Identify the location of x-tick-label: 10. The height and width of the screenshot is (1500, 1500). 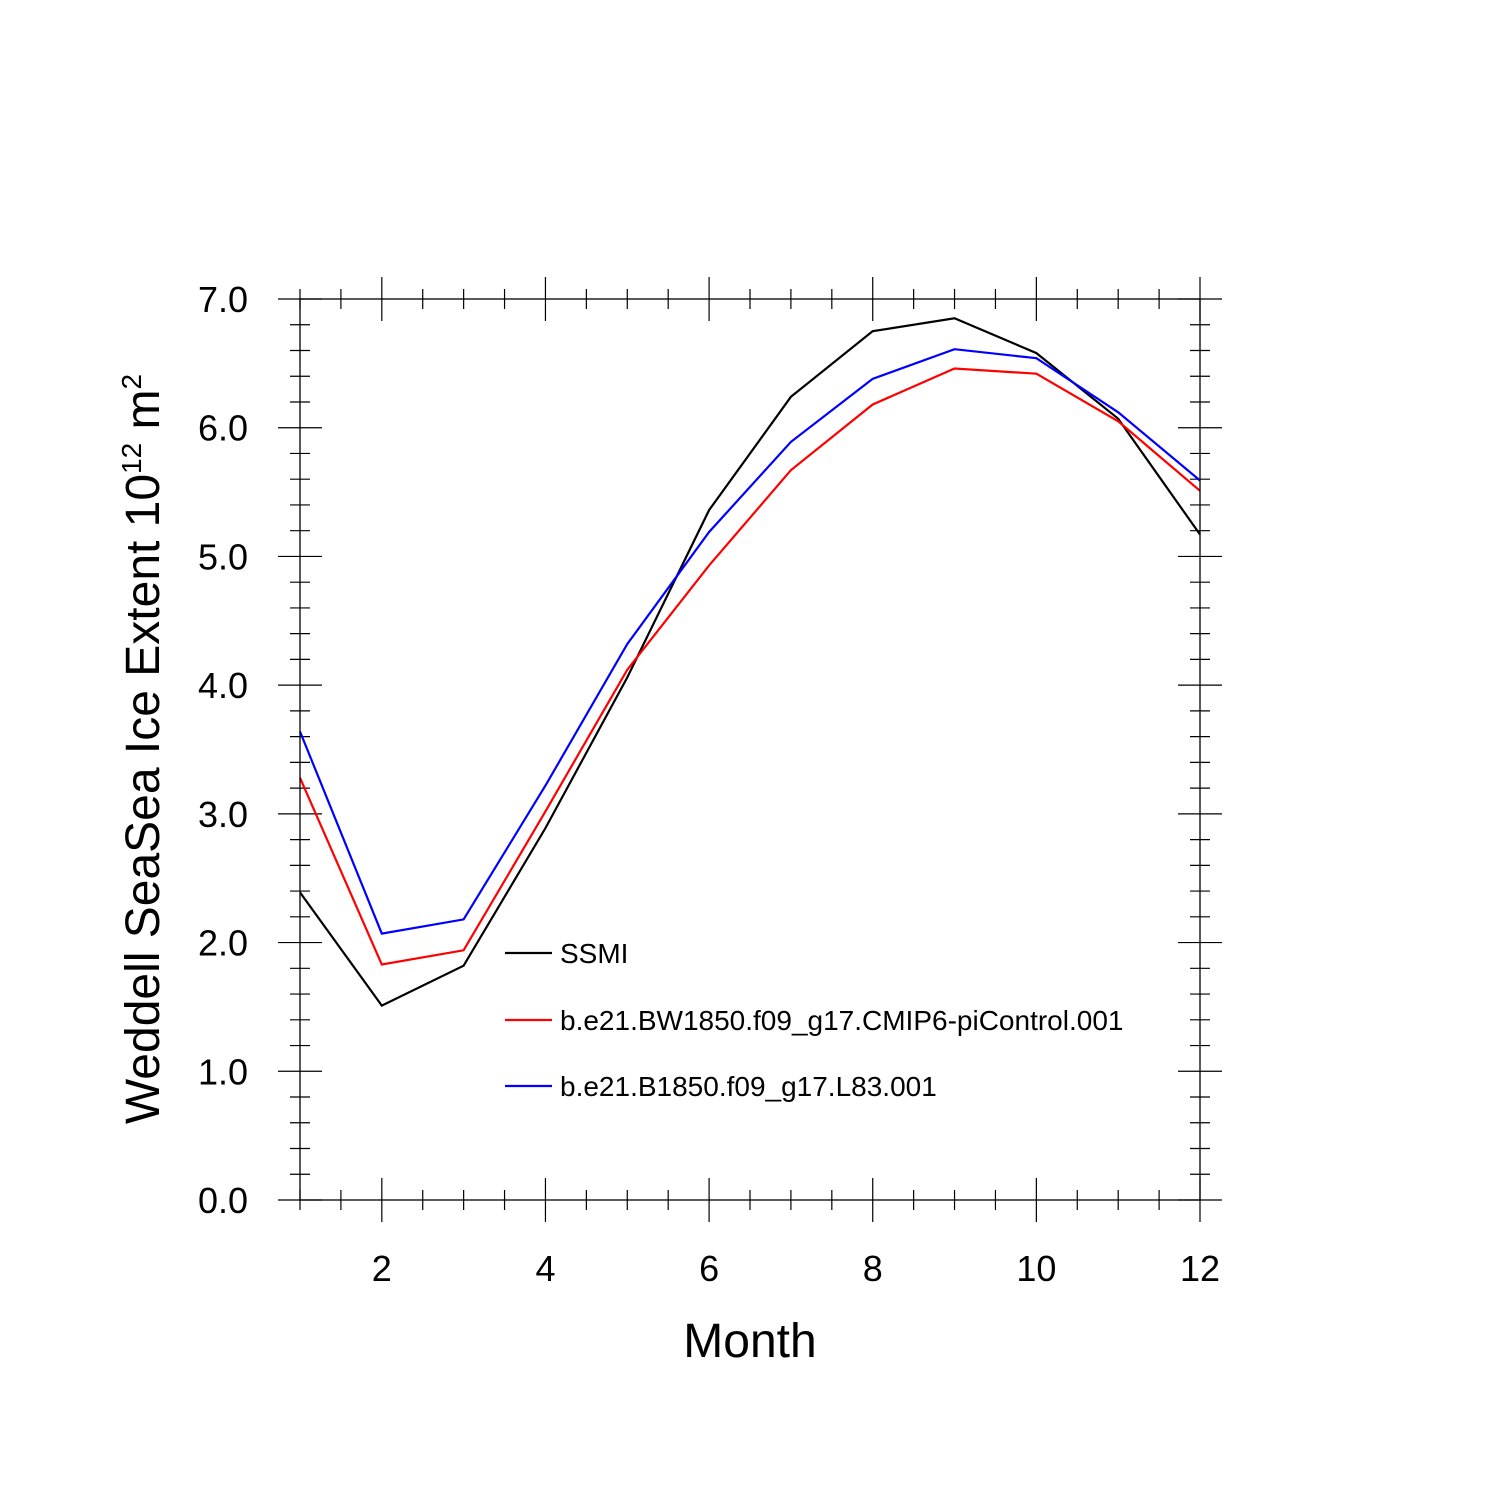
(1036, 1268).